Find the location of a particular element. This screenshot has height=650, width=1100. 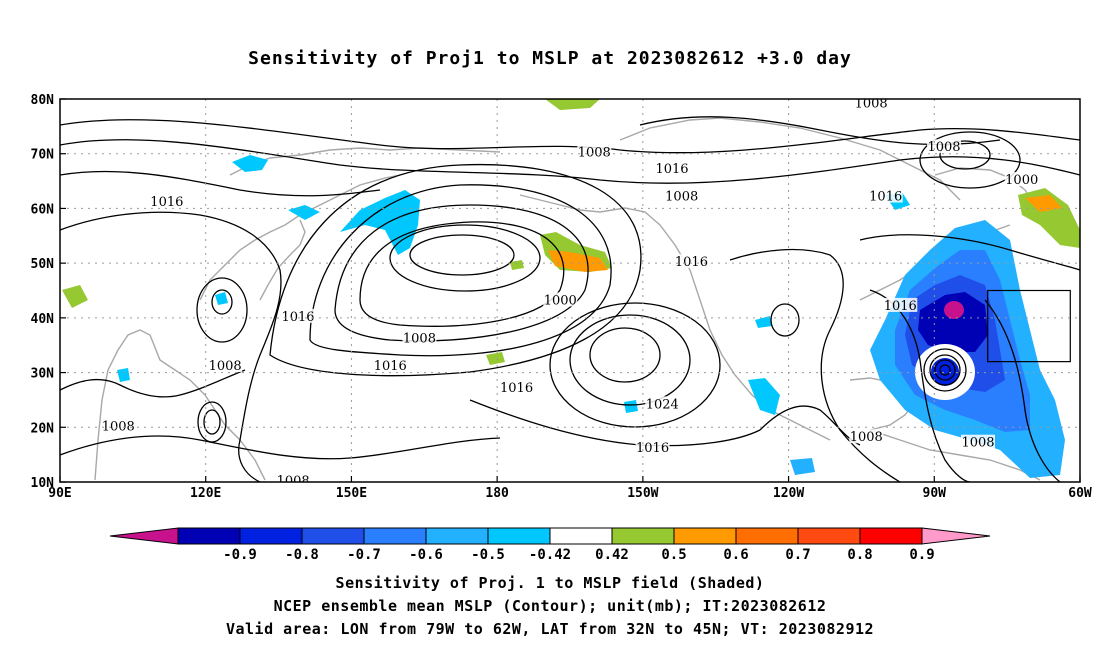

colorbar-label-10: 0.8 is located at coordinates (859, 555).